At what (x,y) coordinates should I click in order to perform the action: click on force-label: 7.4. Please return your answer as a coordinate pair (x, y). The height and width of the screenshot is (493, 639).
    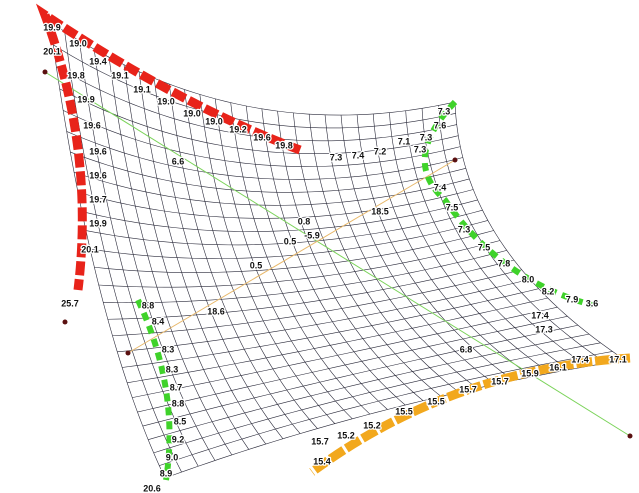
    Looking at the image, I should click on (440, 187).